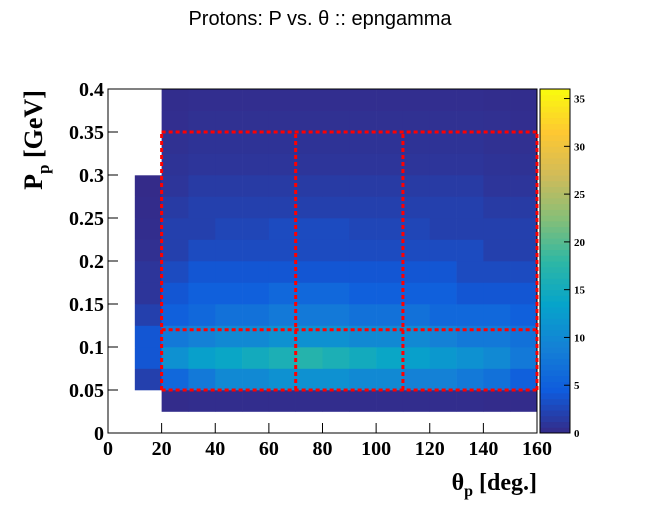  What do you see at coordinates (36, 140) in the screenshot?
I see `y-axis-label: Pp [GeV]` at bounding box center [36, 140].